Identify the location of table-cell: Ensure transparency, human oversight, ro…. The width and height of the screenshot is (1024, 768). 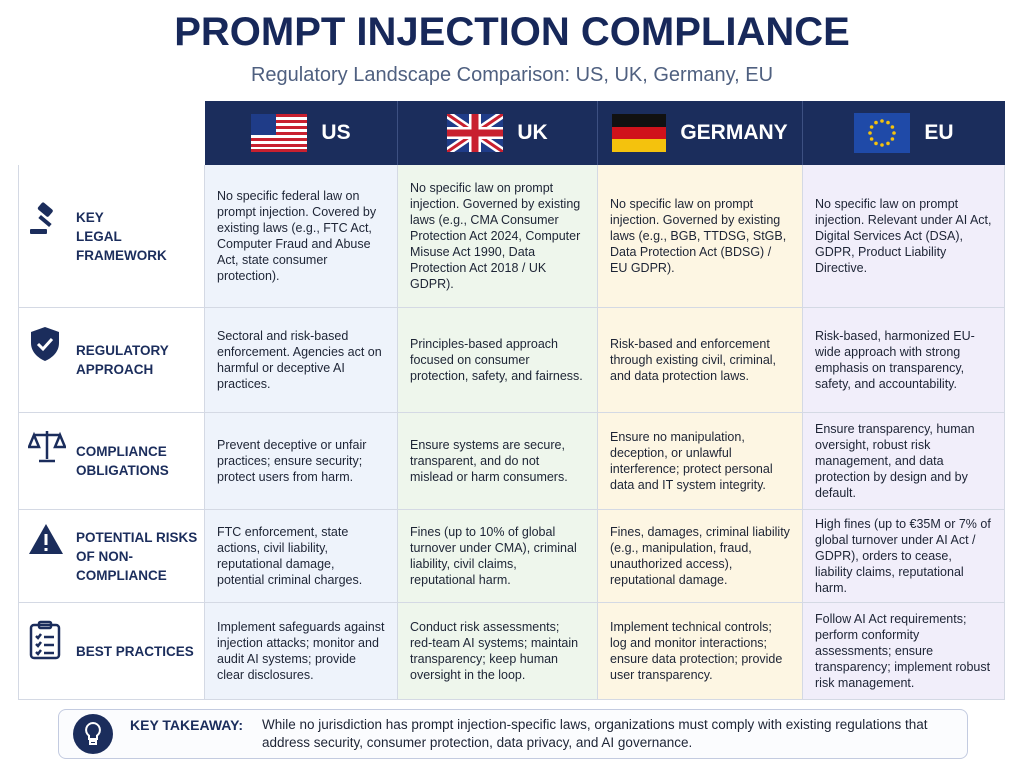
(904, 461).